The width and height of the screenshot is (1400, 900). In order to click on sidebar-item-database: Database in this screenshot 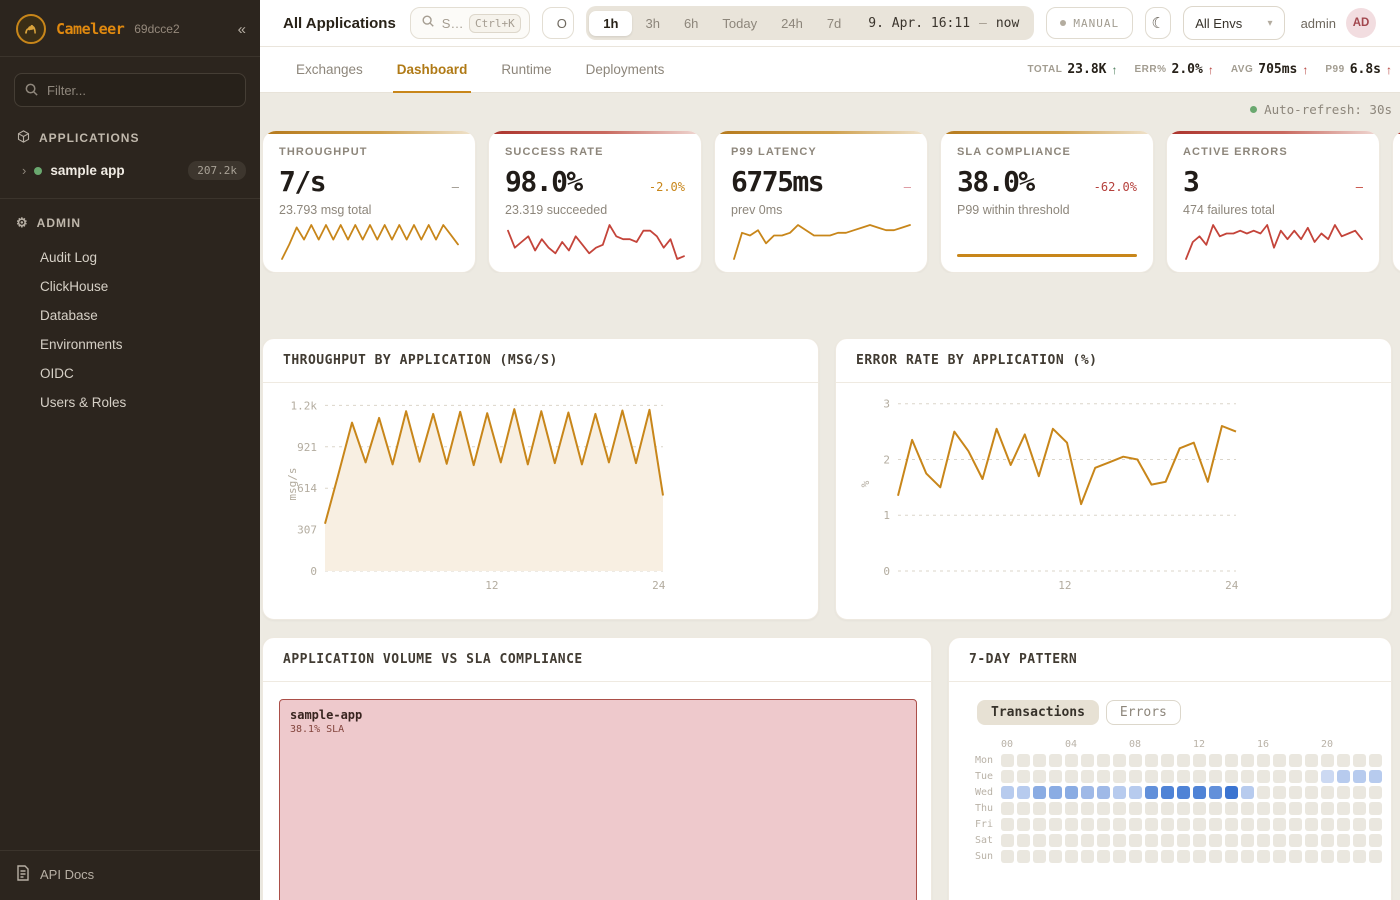, I will do `click(69, 315)`.